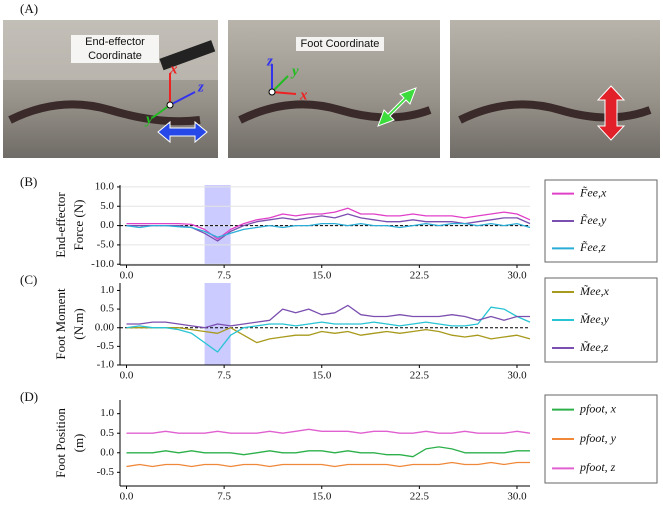 The image size is (663, 506). Describe the element at coordinates (593, 220) in the screenshot. I see `legend-label: F̃ee,y` at that location.